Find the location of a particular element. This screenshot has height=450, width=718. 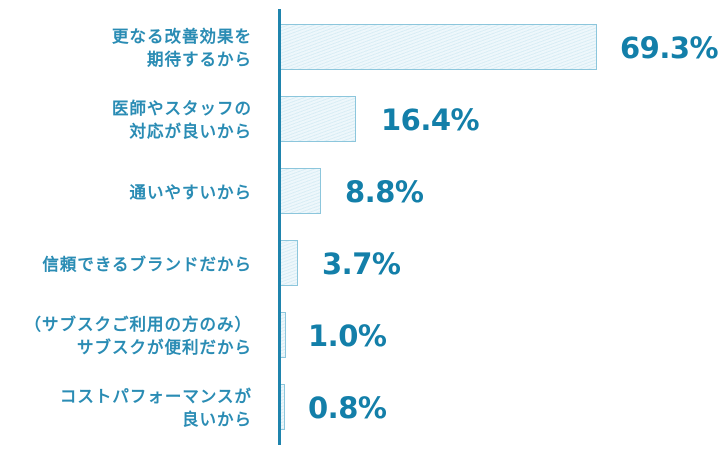

category-label-line2: 期待するから is located at coordinates (199, 59).